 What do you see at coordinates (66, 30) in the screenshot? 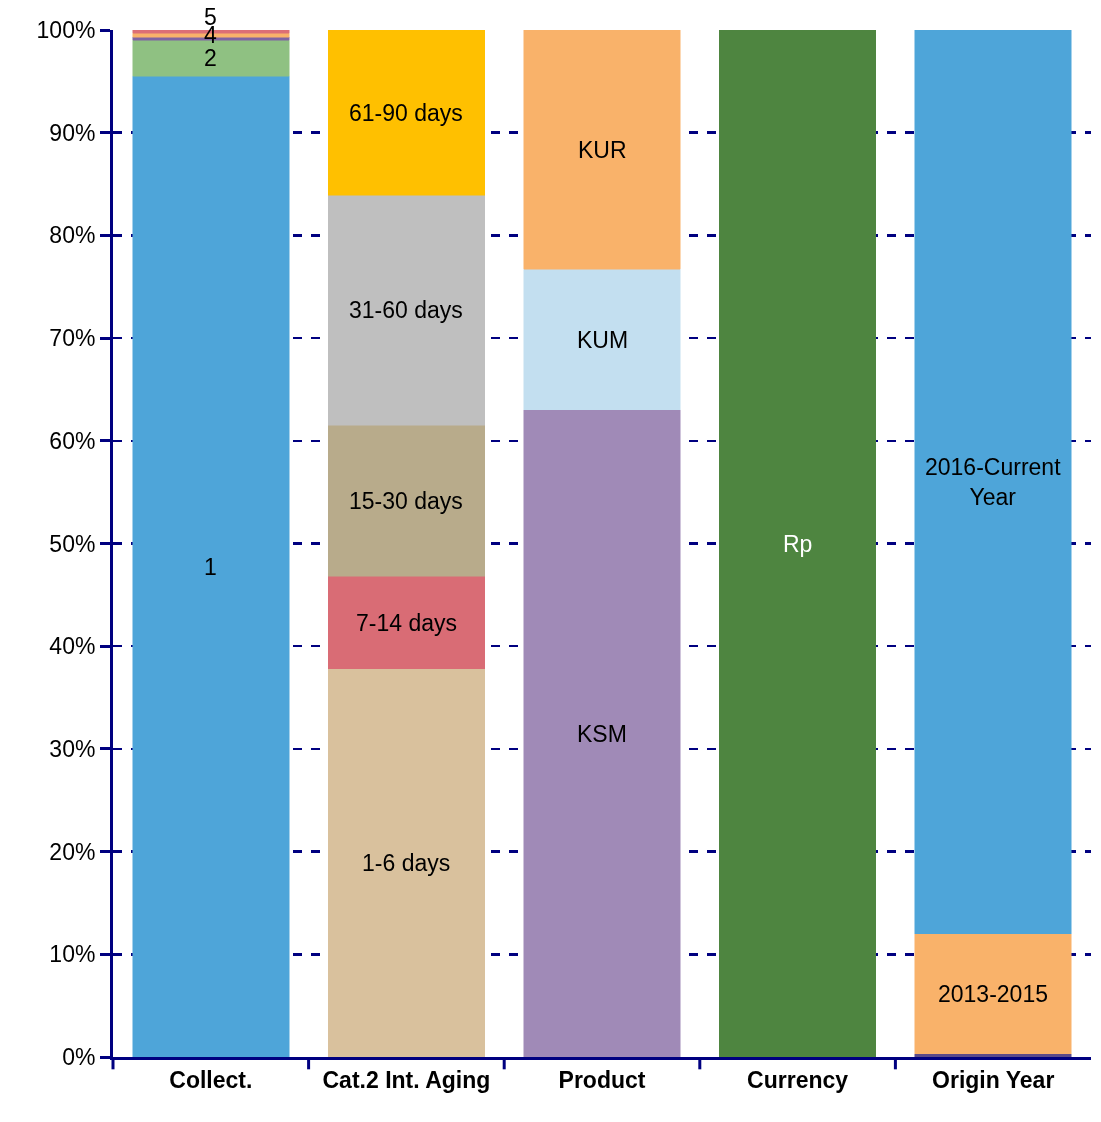
I see `y-tick-label: 100%` at bounding box center [66, 30].